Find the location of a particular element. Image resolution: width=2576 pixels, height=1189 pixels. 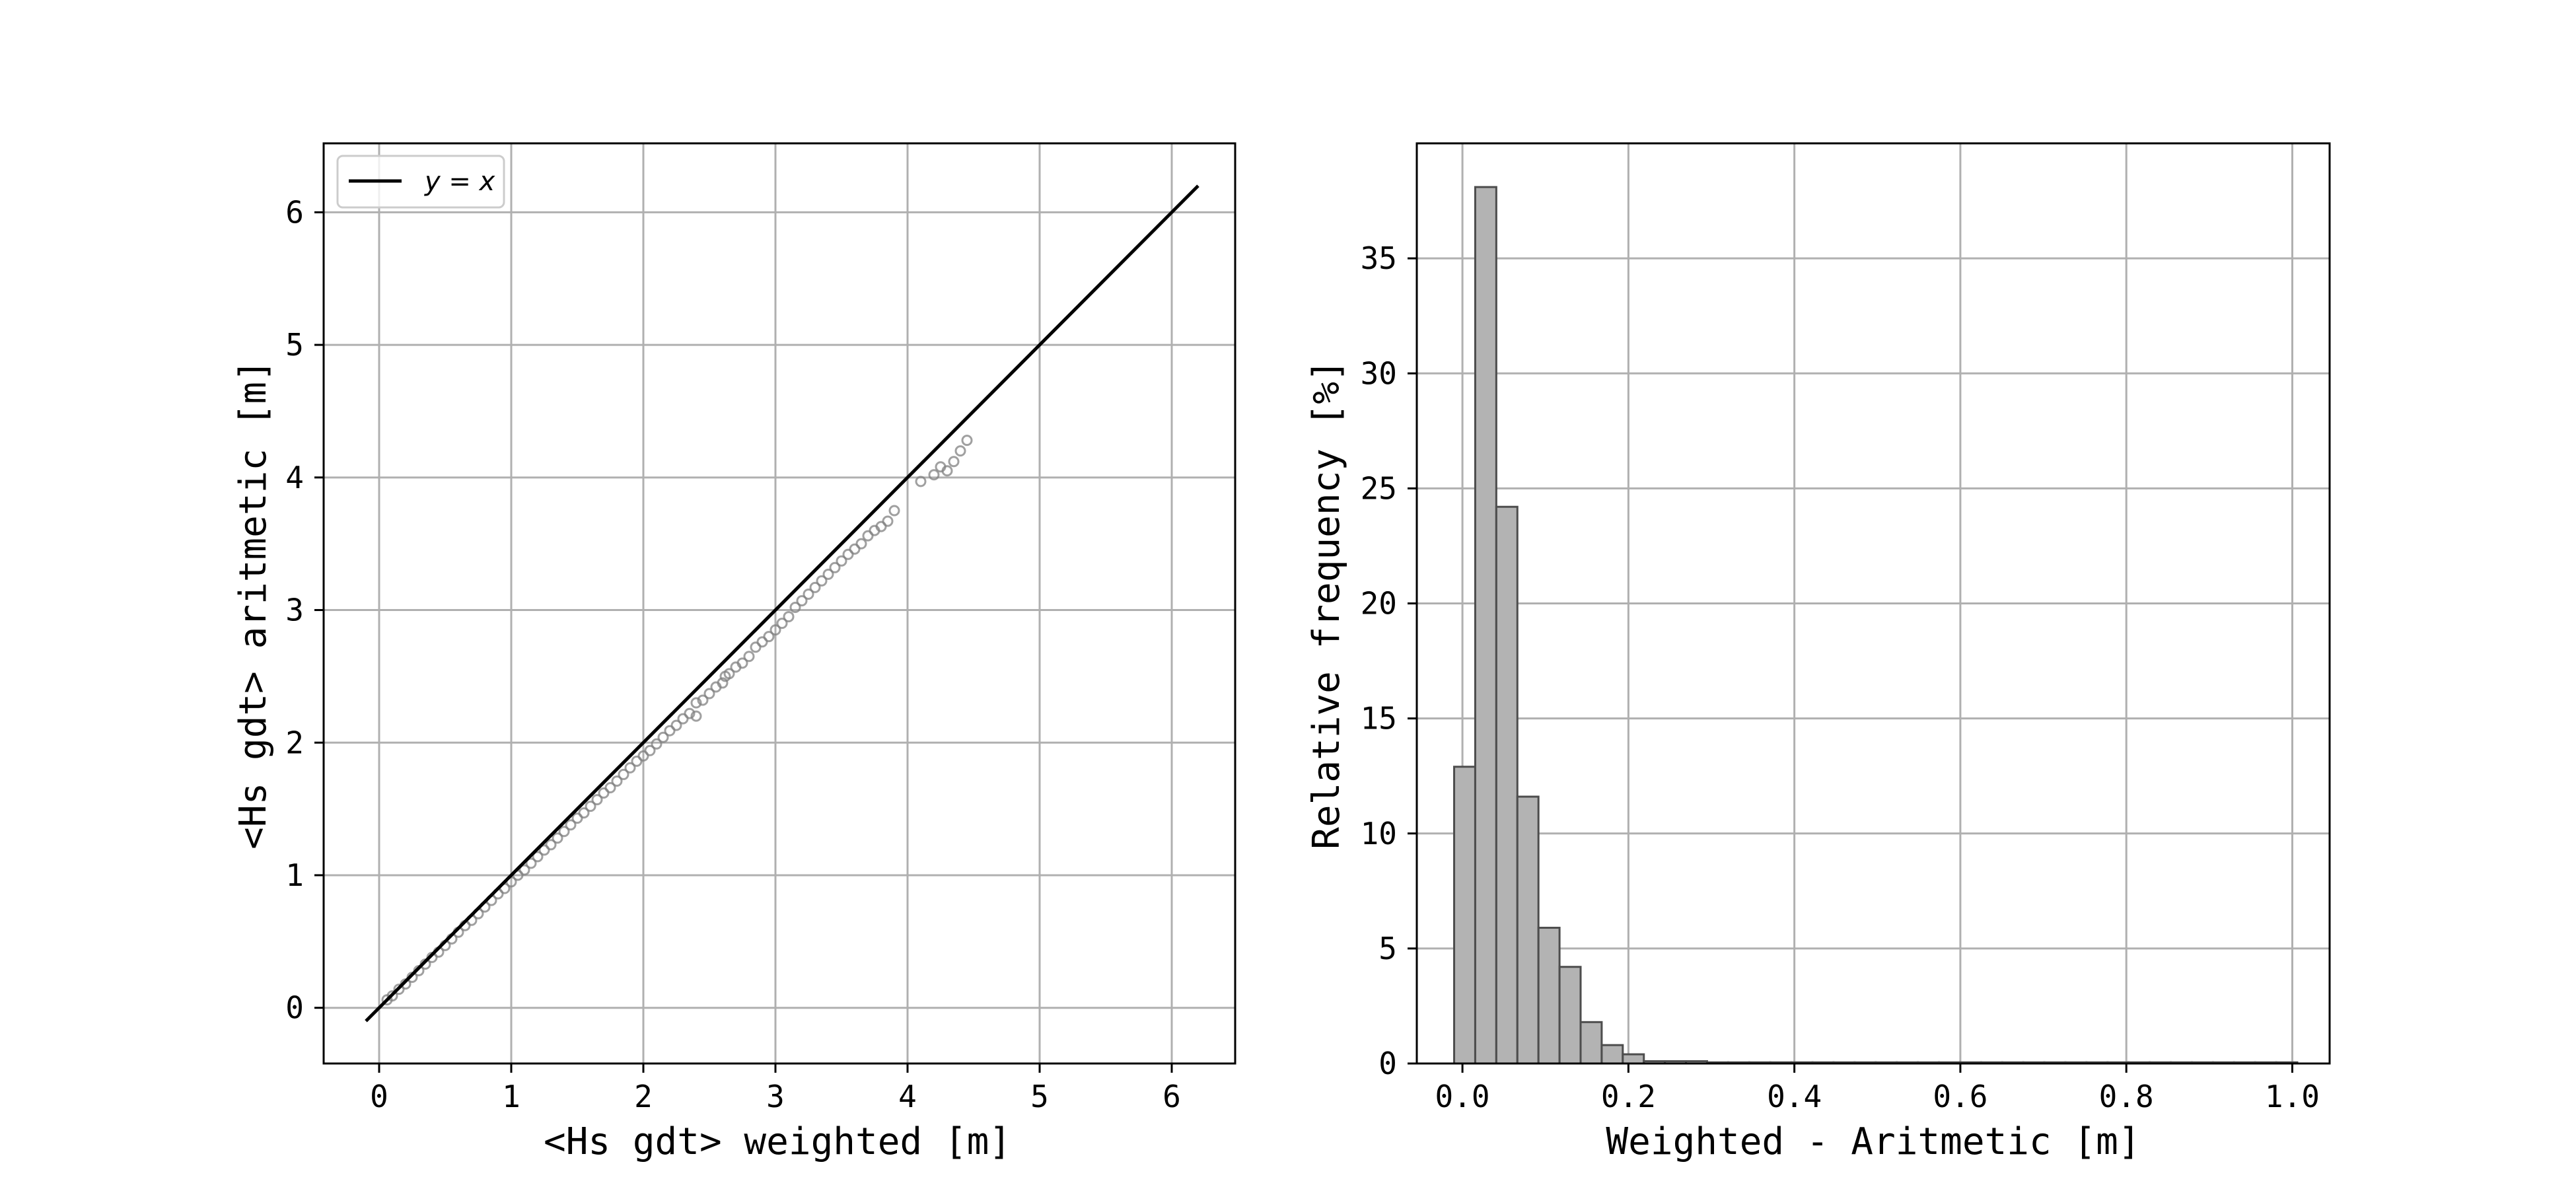

scatter-x-axis-label: <Hs gdt> weighted [m] is located at coordinates (777, 1141).